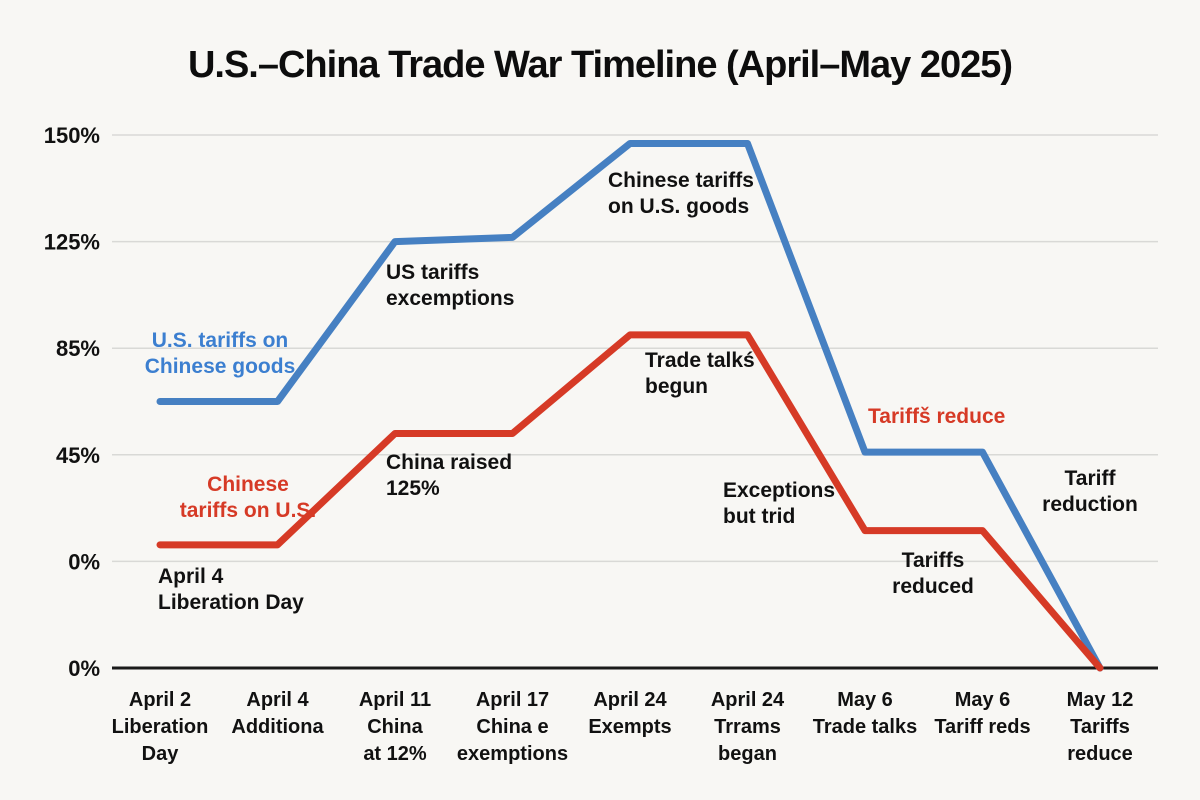 This screenshot has height=800, width=1200. What do you see at coordinates (160, 700) in the screenshot?
I see `x-axis-tick-label: April 2` at bounding box center [160, 700].